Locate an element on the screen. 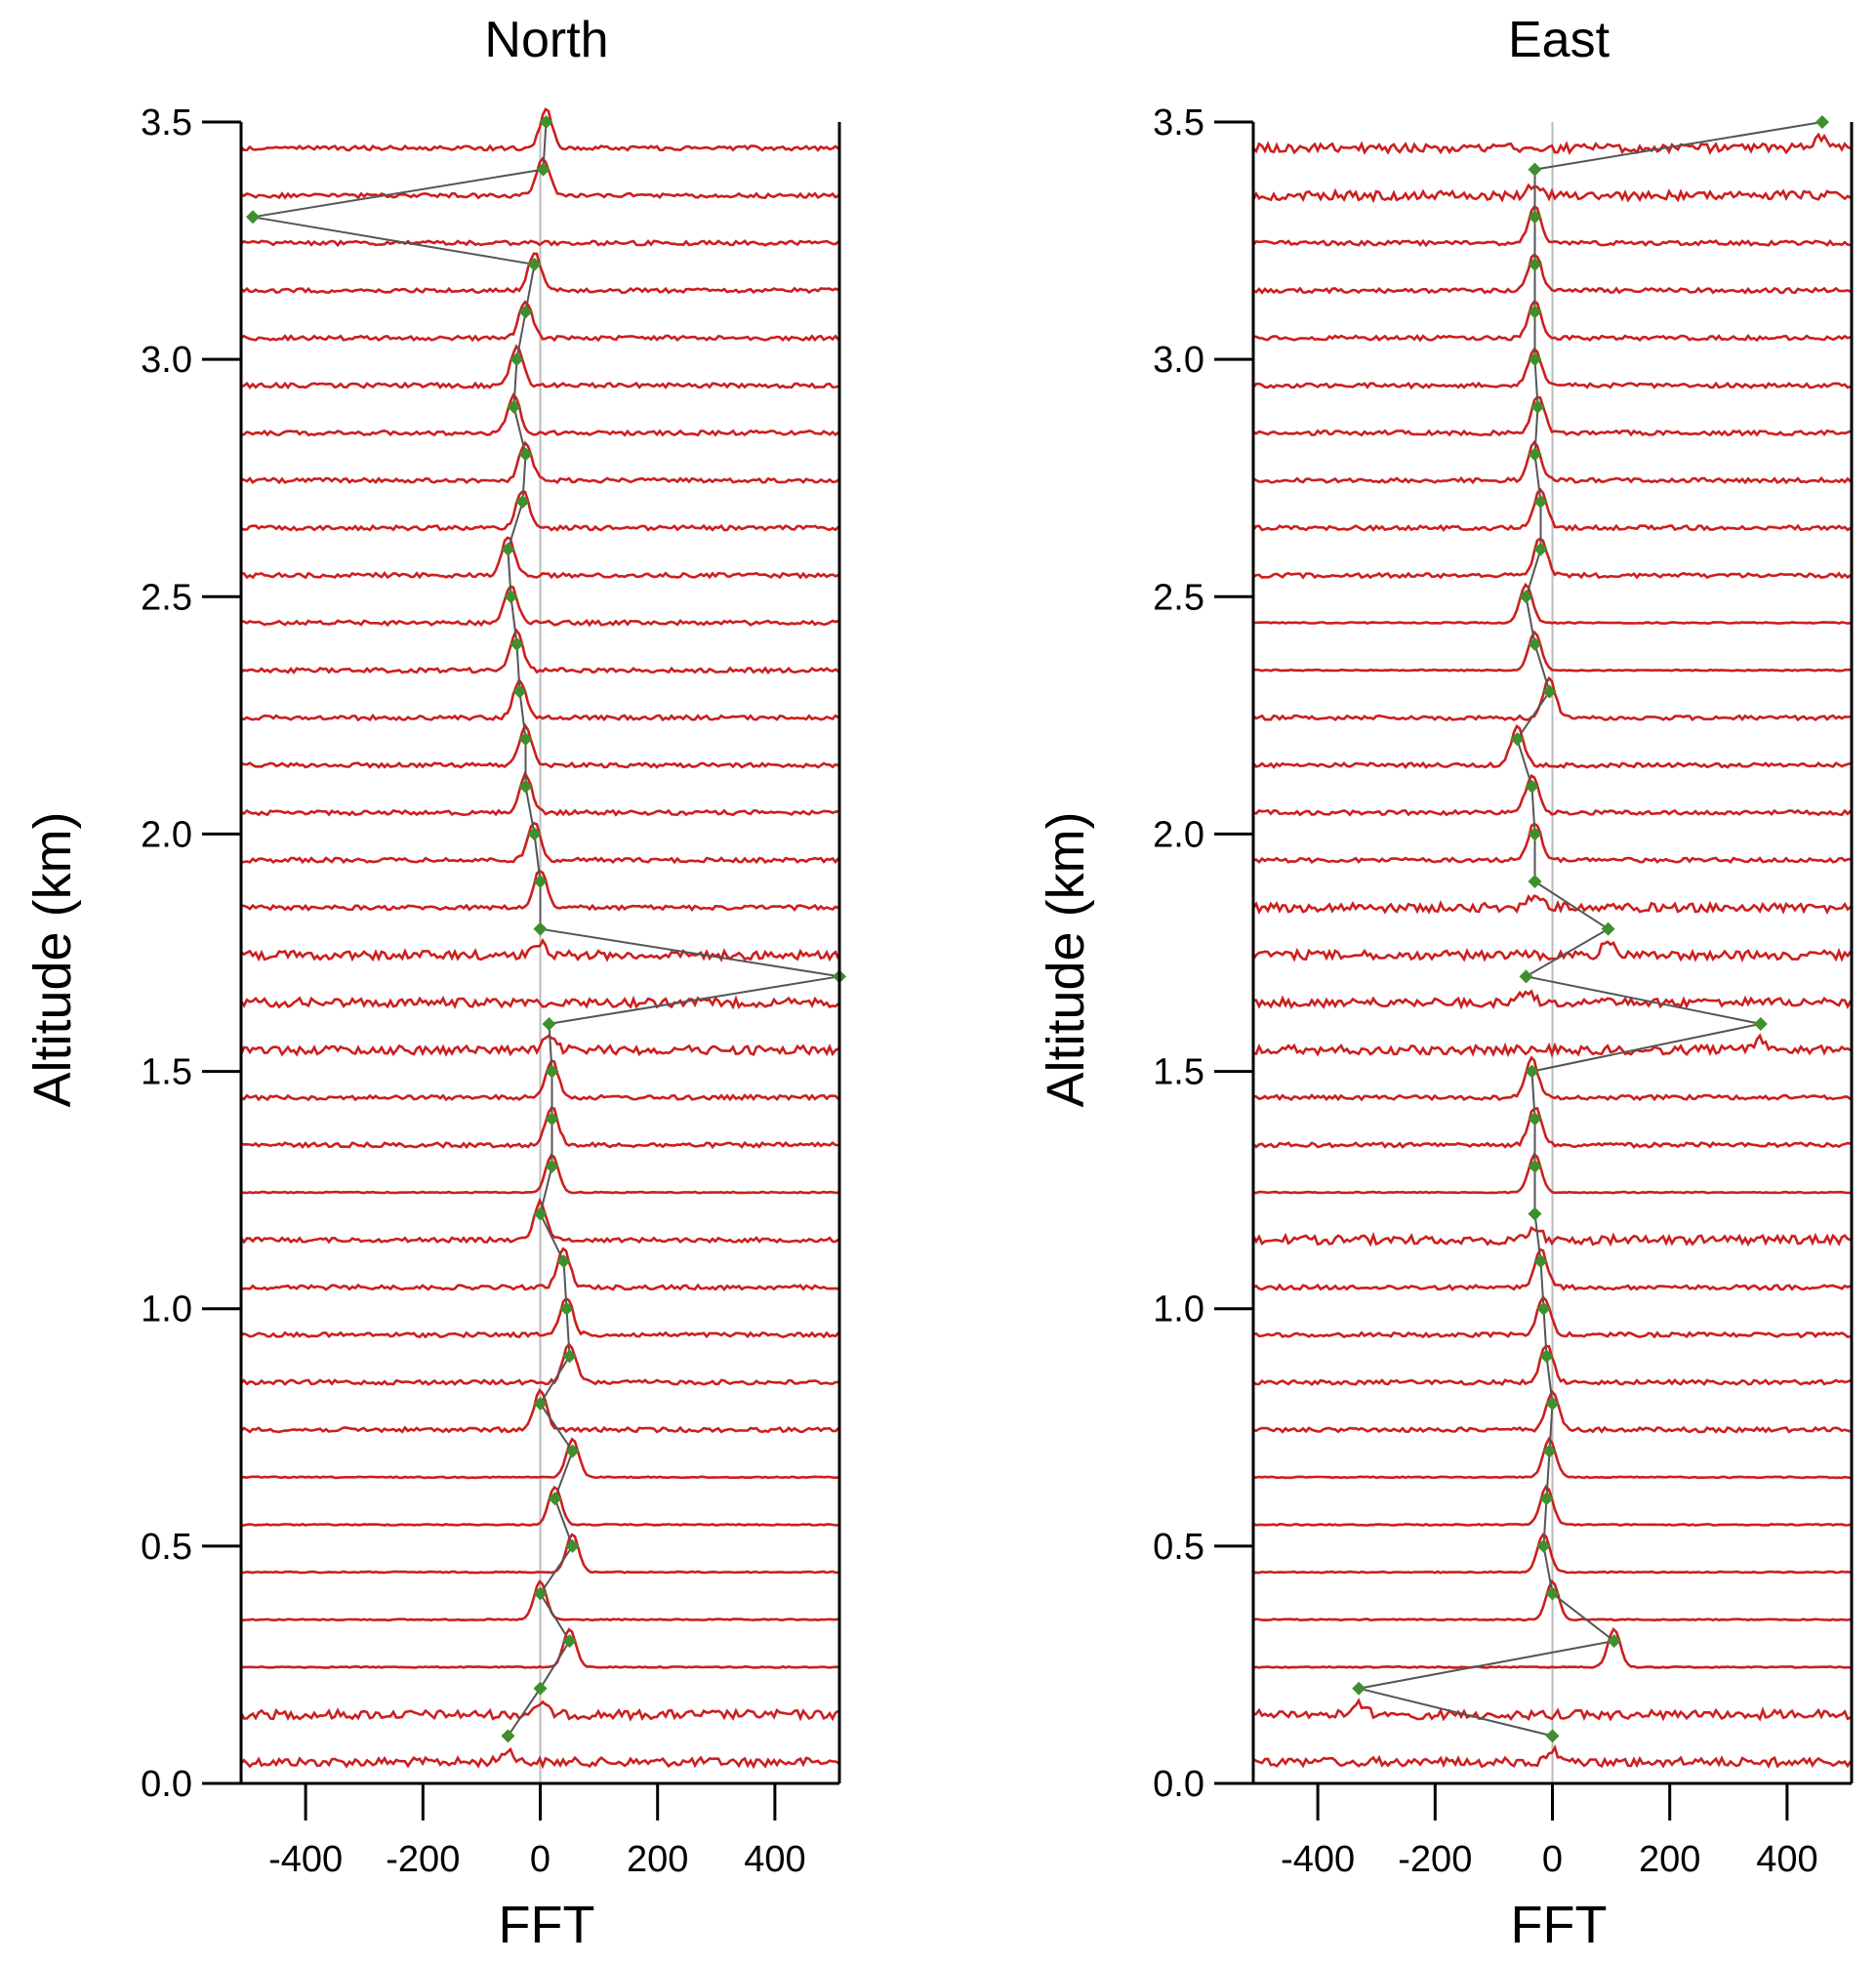  north-xtick-label--200: -200 is located at coordinates (423, 1859).